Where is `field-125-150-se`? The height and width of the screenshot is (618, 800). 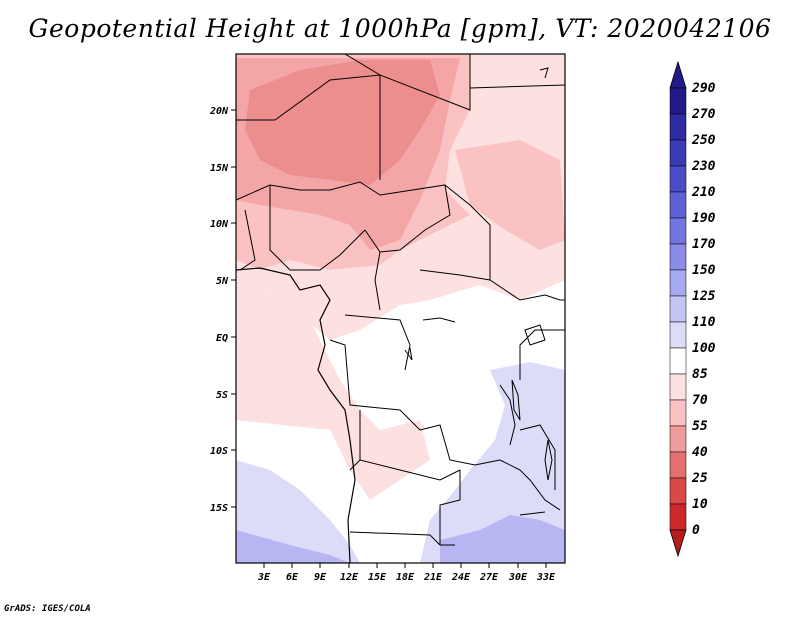
field-125-150-se is located at coordinates (502, 539).